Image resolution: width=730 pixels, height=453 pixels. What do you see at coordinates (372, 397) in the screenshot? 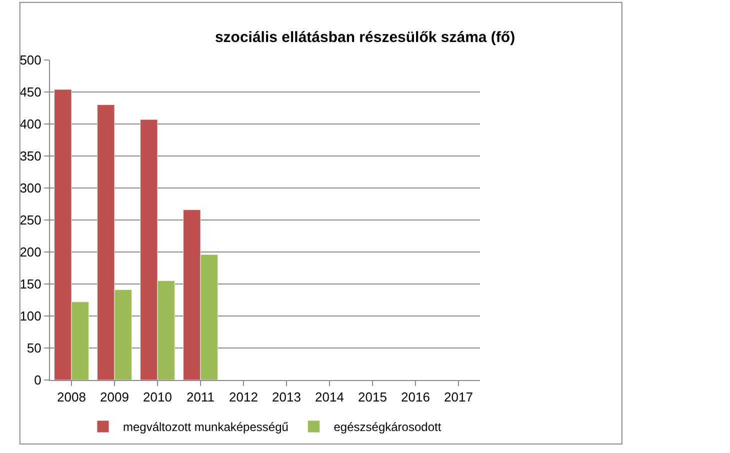
I see `x-tick-label: 2015` at bounding box center [372, 397].